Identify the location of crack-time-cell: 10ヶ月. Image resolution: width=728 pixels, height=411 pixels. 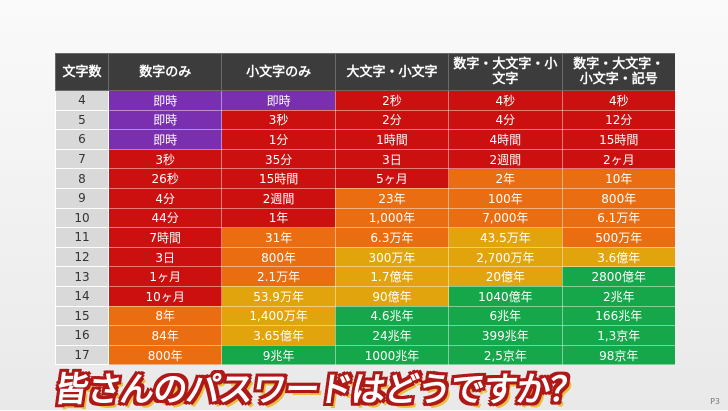
(165, 296).